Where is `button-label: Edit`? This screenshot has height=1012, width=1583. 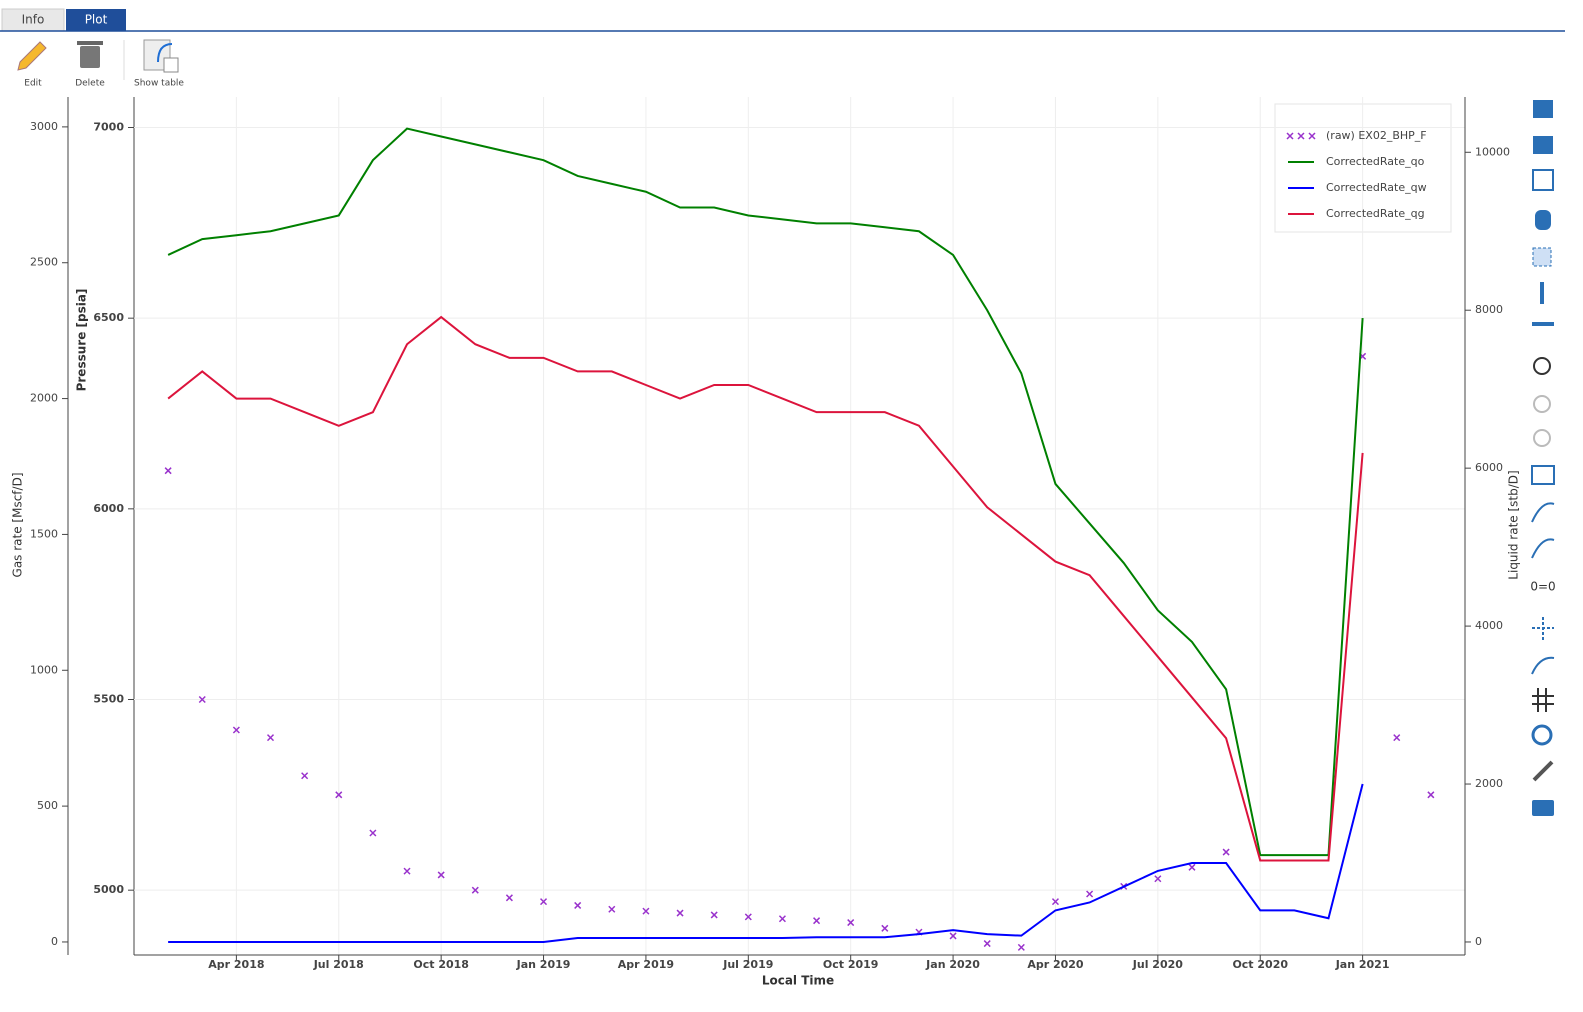 button-label: Edit is located at coordinates (33, 84).